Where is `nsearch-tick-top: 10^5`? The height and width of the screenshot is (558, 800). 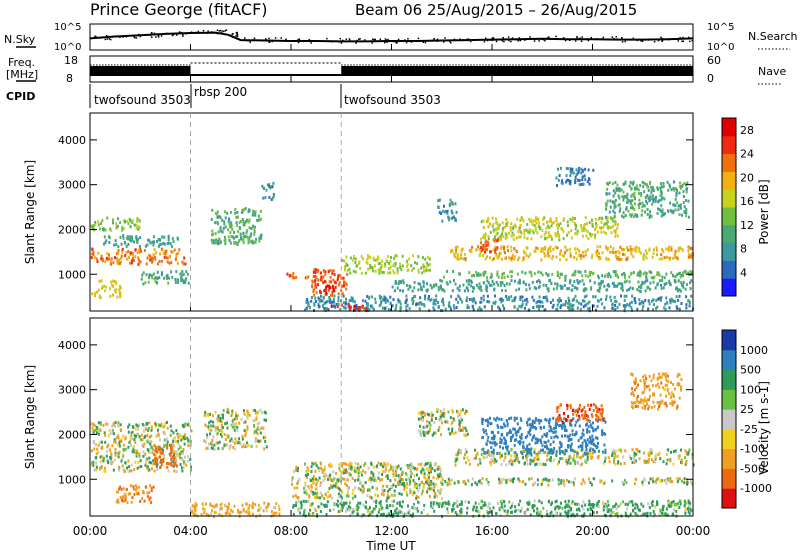
nsearch-tick-top: 10^5 is located at coordinates (720, 27).